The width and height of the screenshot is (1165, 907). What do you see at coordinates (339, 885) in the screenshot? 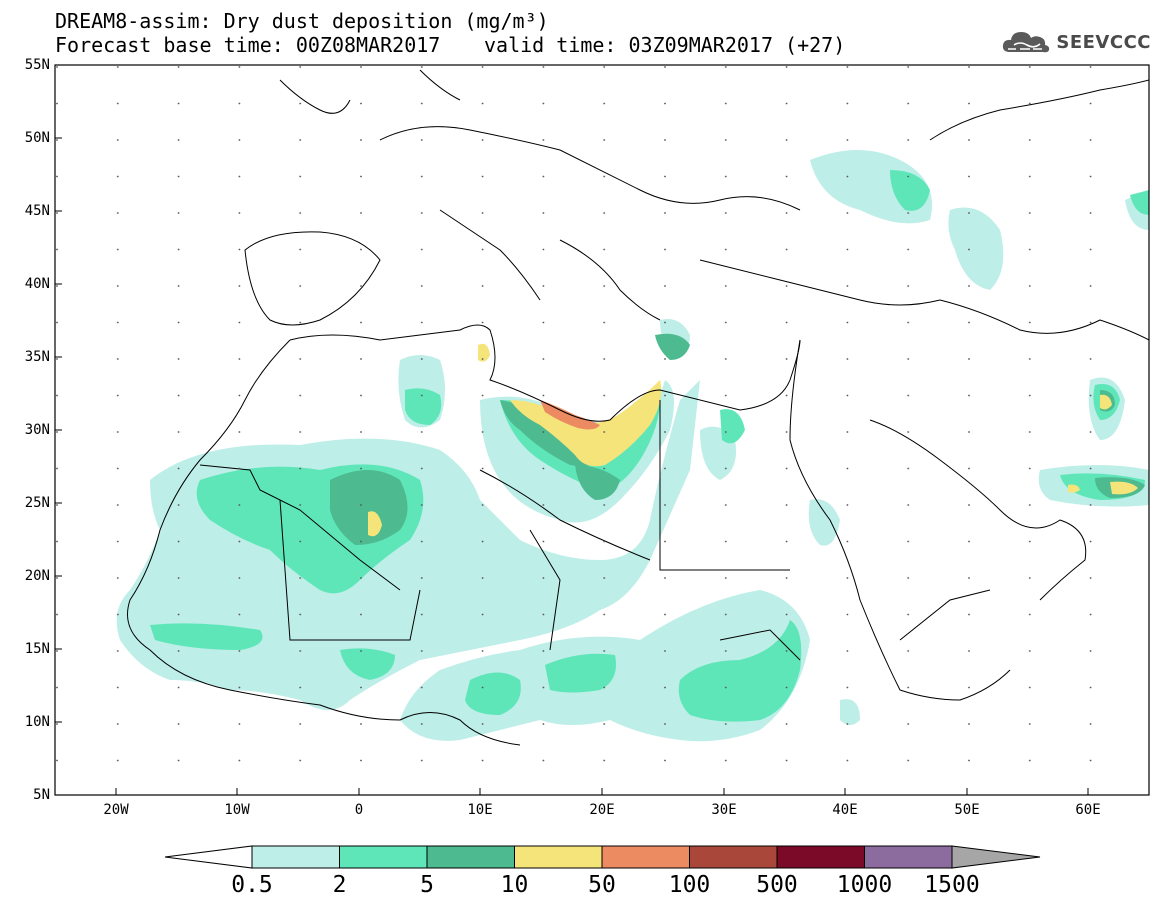
I see `colorbar-label: 2` at bounding box center [339, 885].